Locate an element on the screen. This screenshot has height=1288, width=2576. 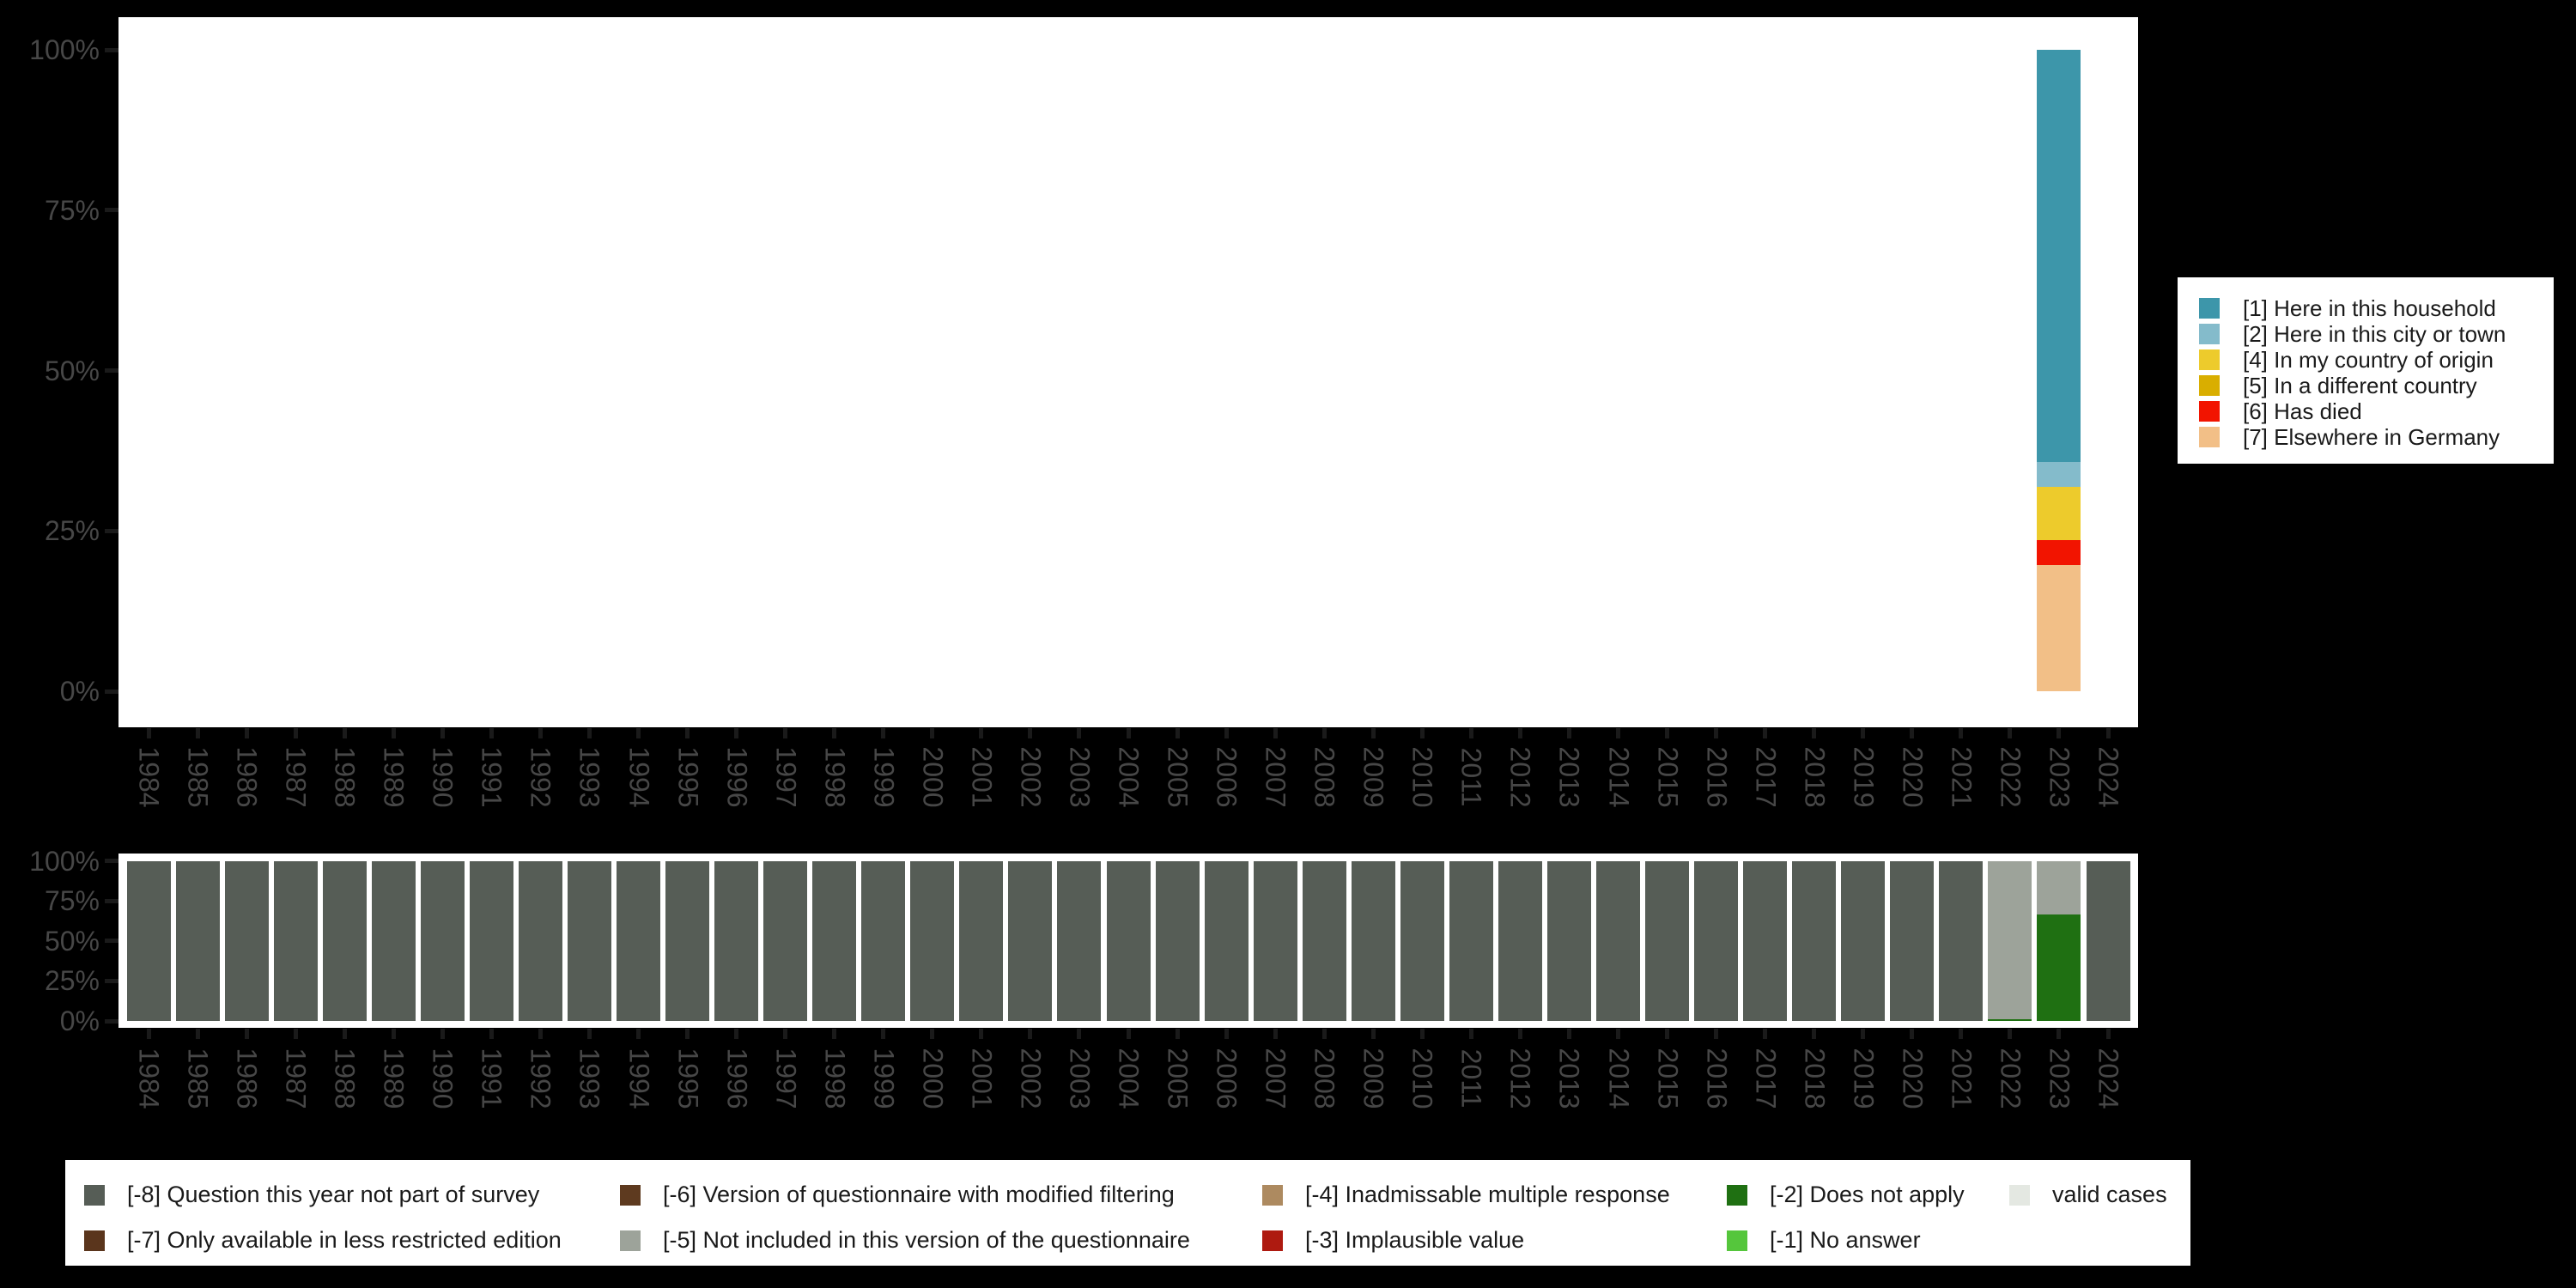
legend-label: valid cases is located at coordinates (2109, 1195).